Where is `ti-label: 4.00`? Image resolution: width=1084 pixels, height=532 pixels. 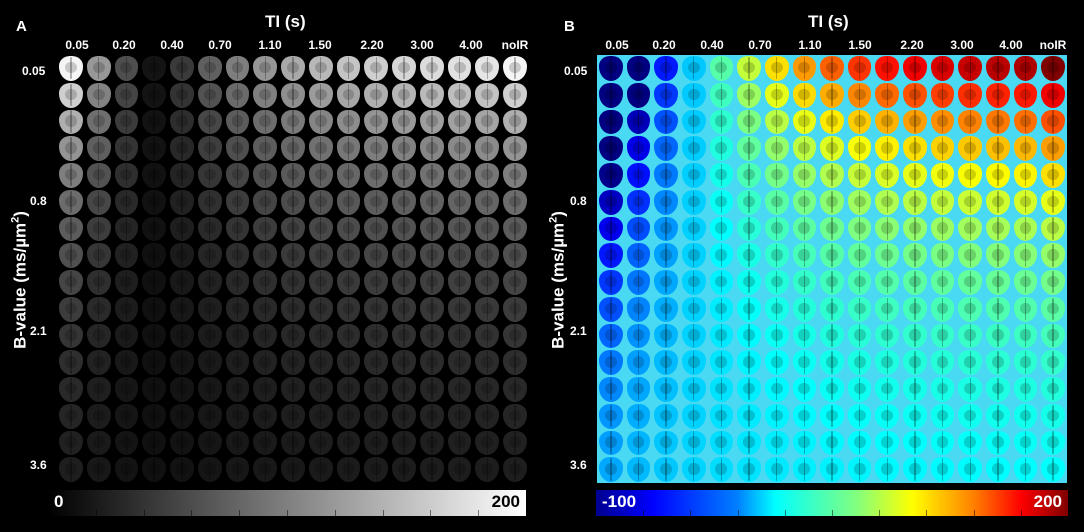
ti-label: 4.00 is located at coordinates (471, 45).